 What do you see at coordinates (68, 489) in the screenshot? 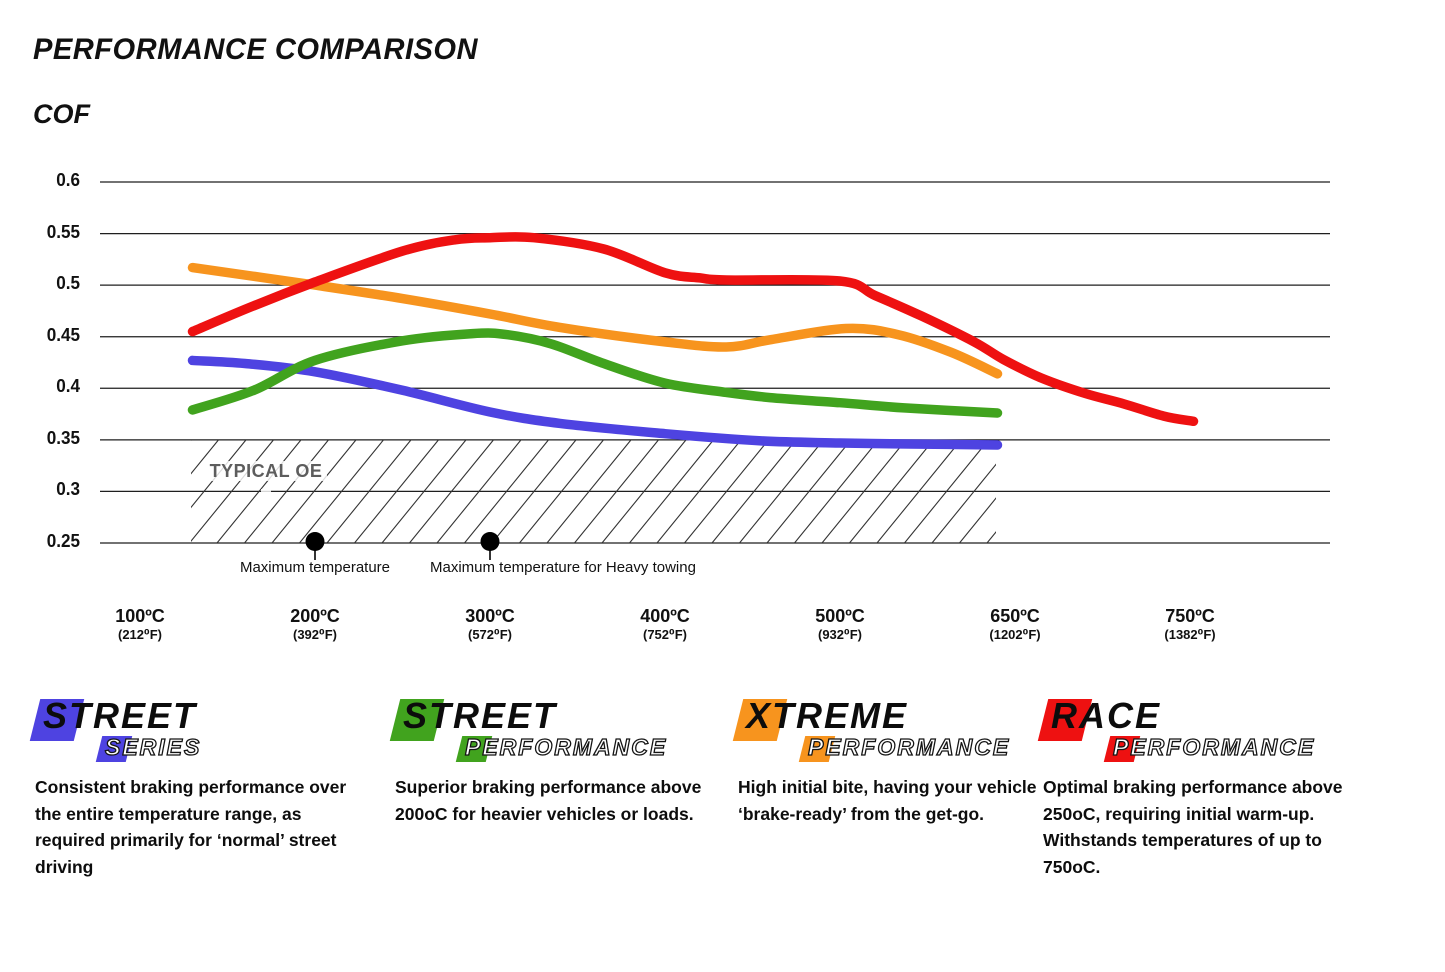
I see `y-axis-tick-label: 0.3` at bounding box center [68, 489].